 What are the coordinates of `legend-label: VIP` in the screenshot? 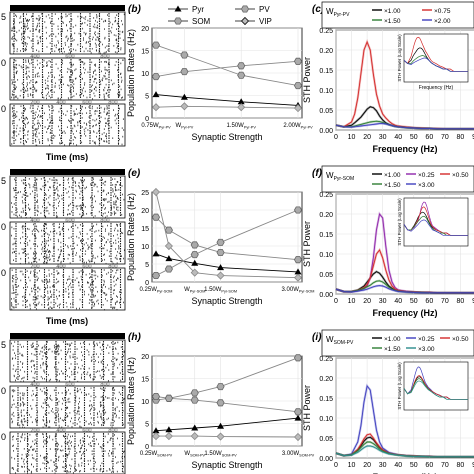 It's located at (265, 21).